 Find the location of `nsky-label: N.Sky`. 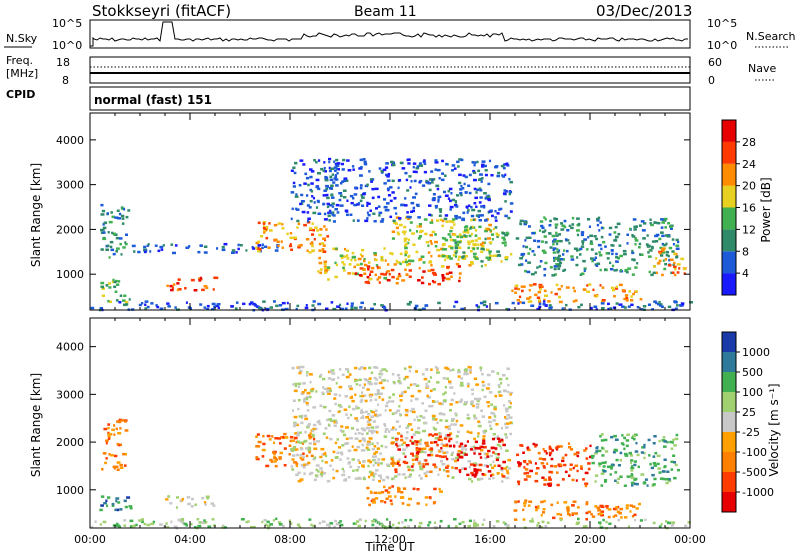

nsky-label: N.Sky is located at coordinates (22, 38).